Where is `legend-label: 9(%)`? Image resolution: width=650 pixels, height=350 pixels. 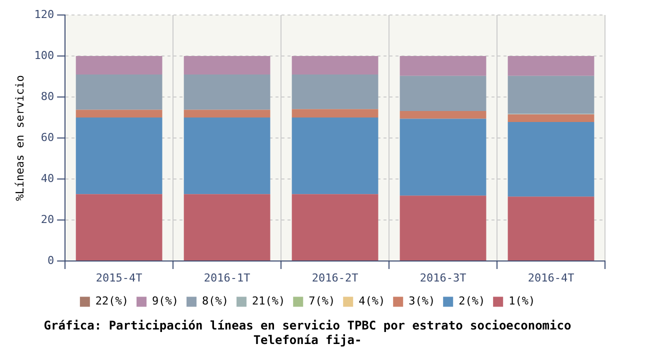 legend-label: 9(%) is located at coordinates (165, 301).